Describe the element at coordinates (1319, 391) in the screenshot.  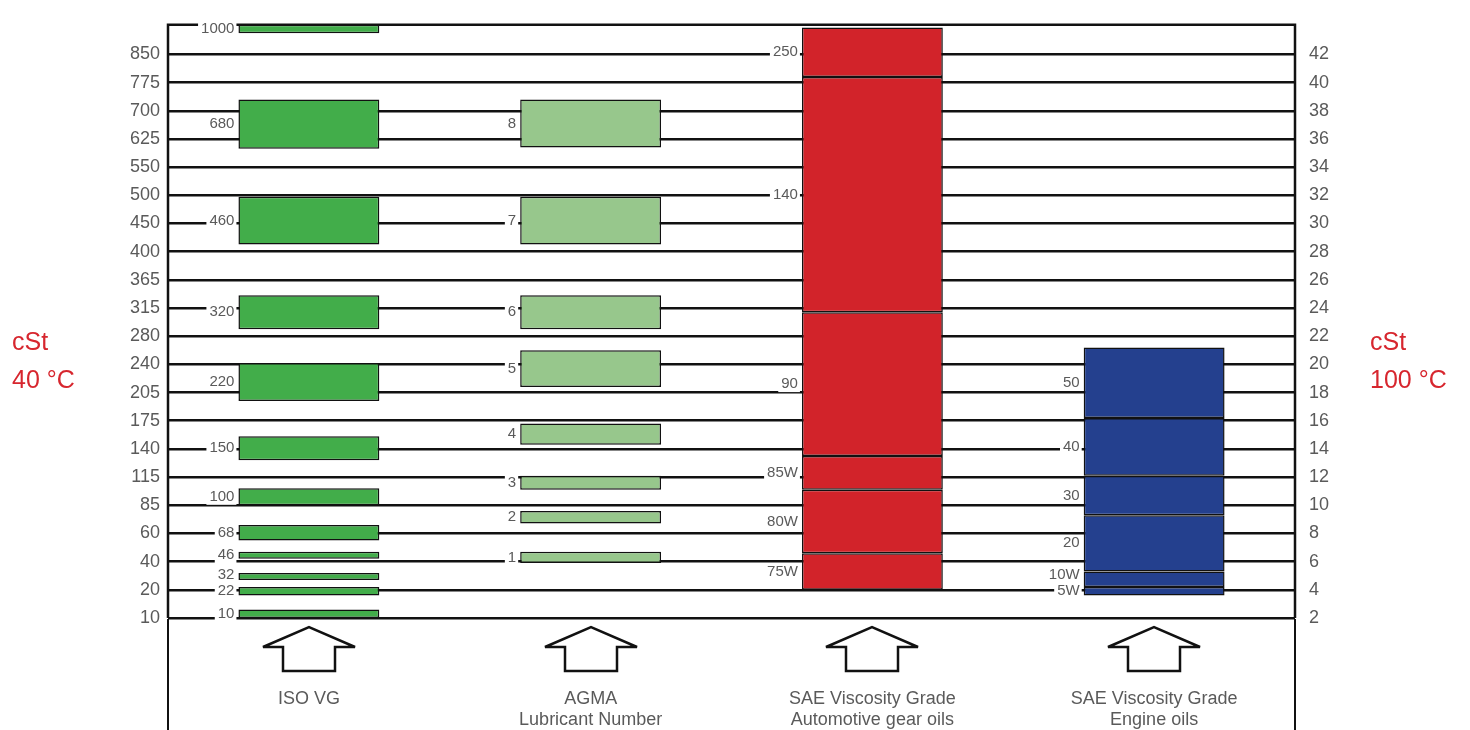
I see `y-tick-label: 18` at that location.